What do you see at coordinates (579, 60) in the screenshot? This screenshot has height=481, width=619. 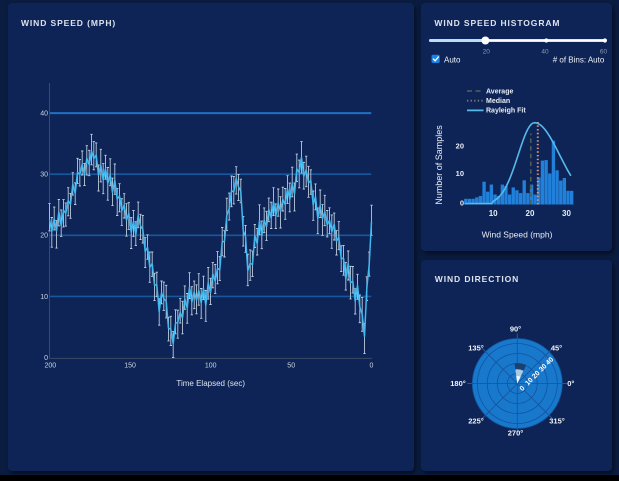 I see `svg-text: # of Bins: Auto` at bounding box center [579, 60].